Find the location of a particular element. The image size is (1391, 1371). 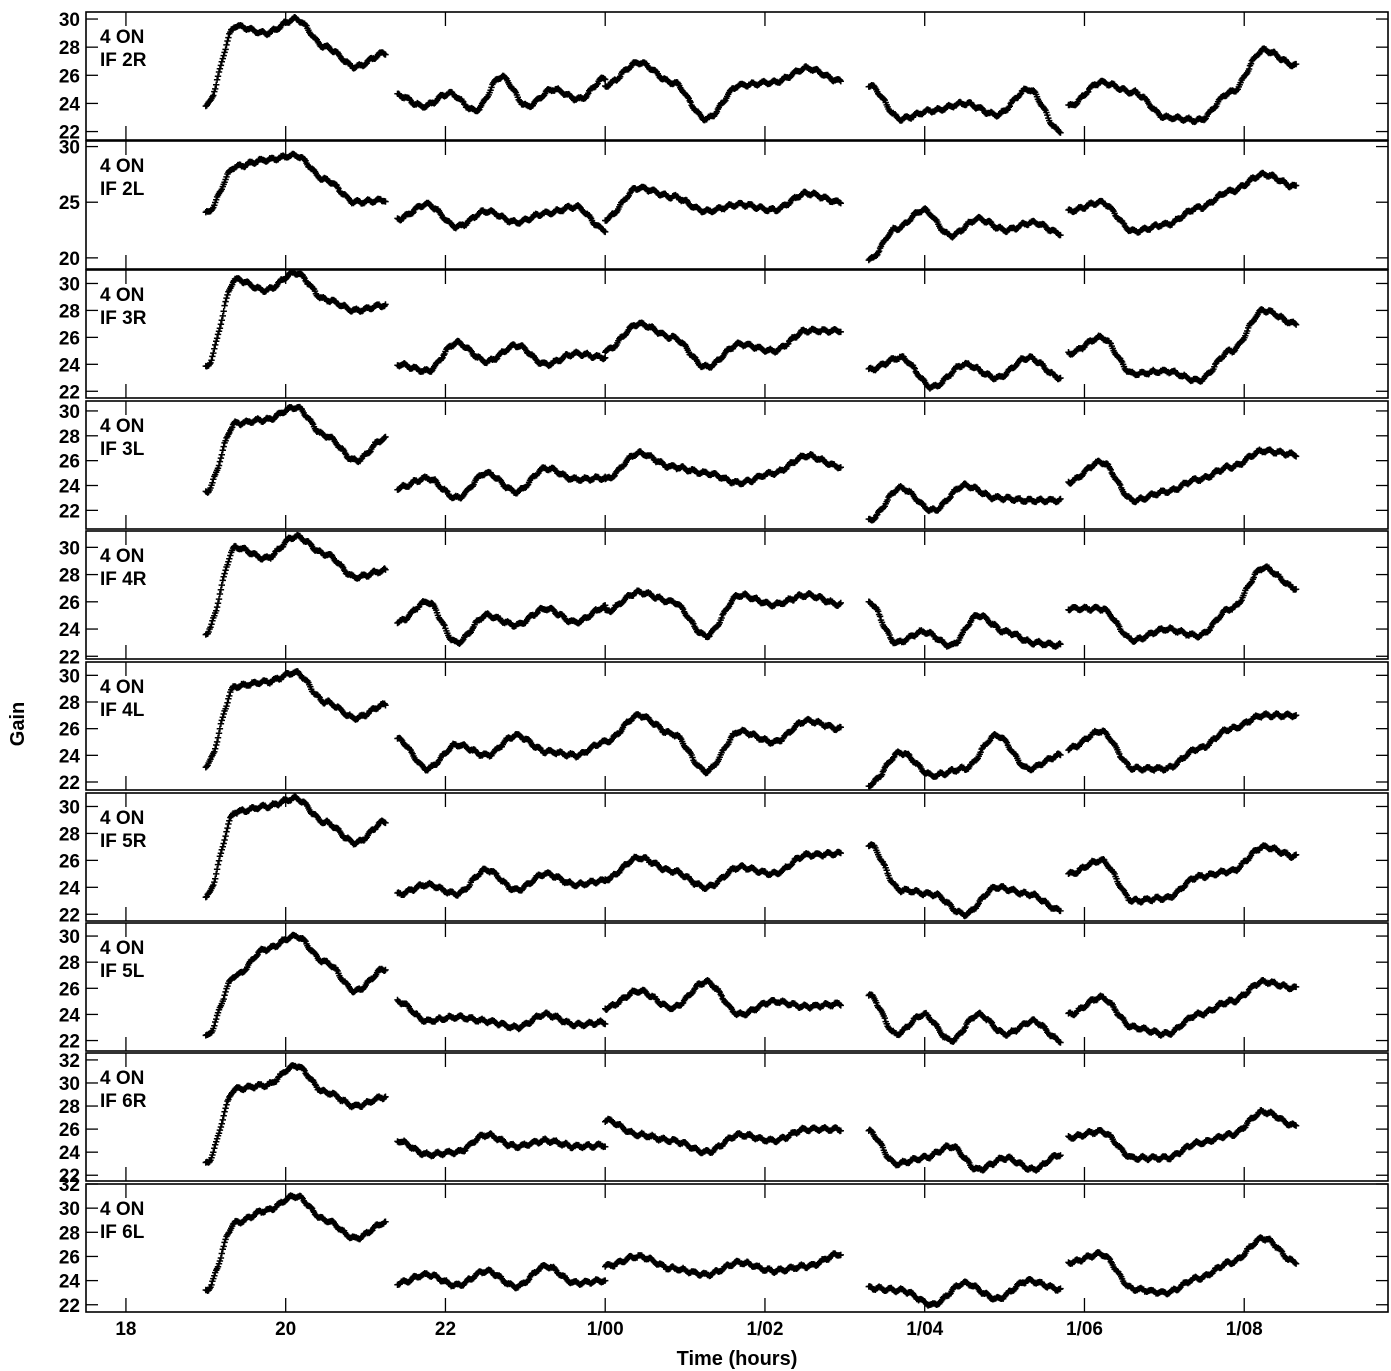

x-tick-label: 1/08 is located at coordinates (1244, 1329).